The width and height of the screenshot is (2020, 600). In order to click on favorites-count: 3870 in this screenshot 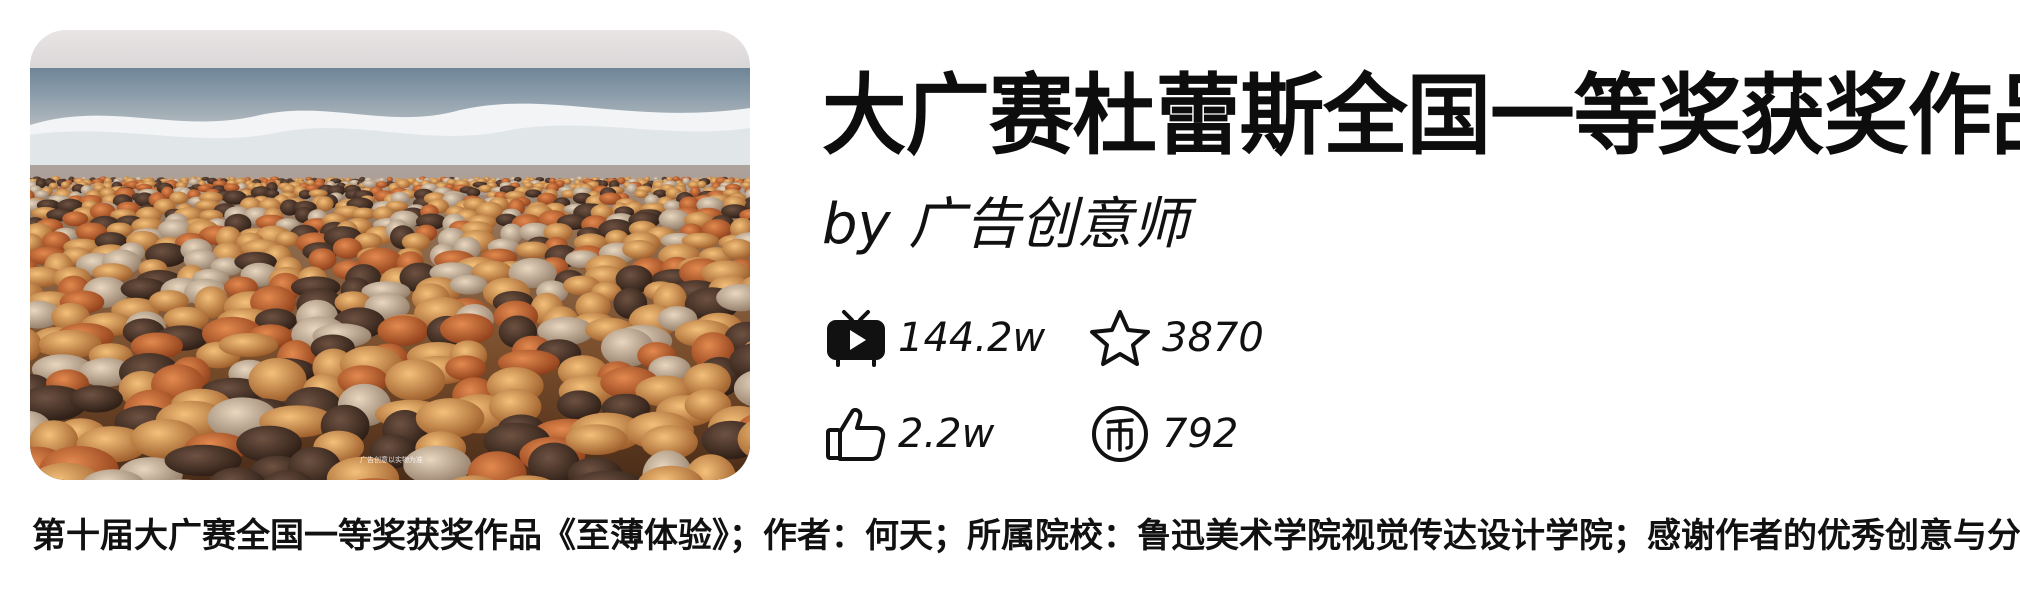, I will do `click(1213, 338)`.